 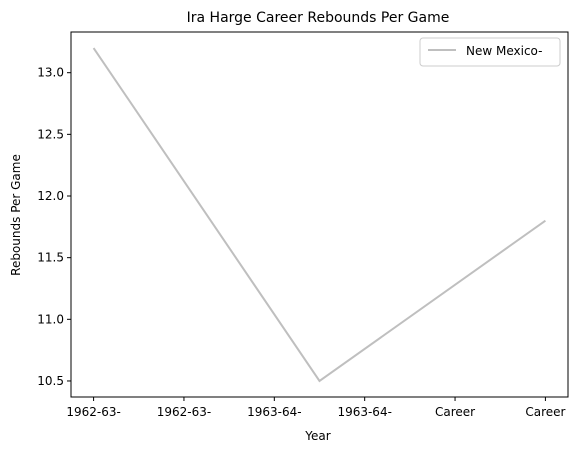 I want to click on chart-title: Ira Harge Career Rebounds Per Game, so click(x=318, y=18).